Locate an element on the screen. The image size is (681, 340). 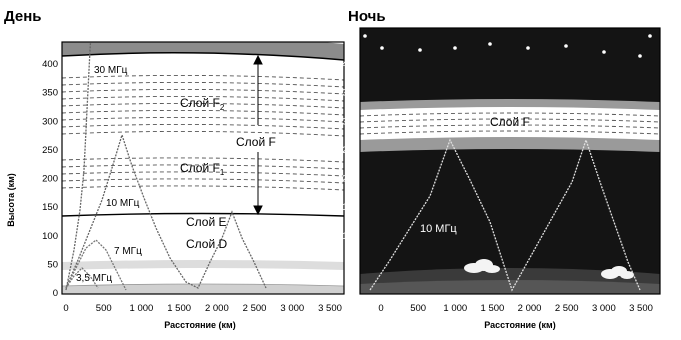
day-layer-e-line is located at coordinates (203, 214).